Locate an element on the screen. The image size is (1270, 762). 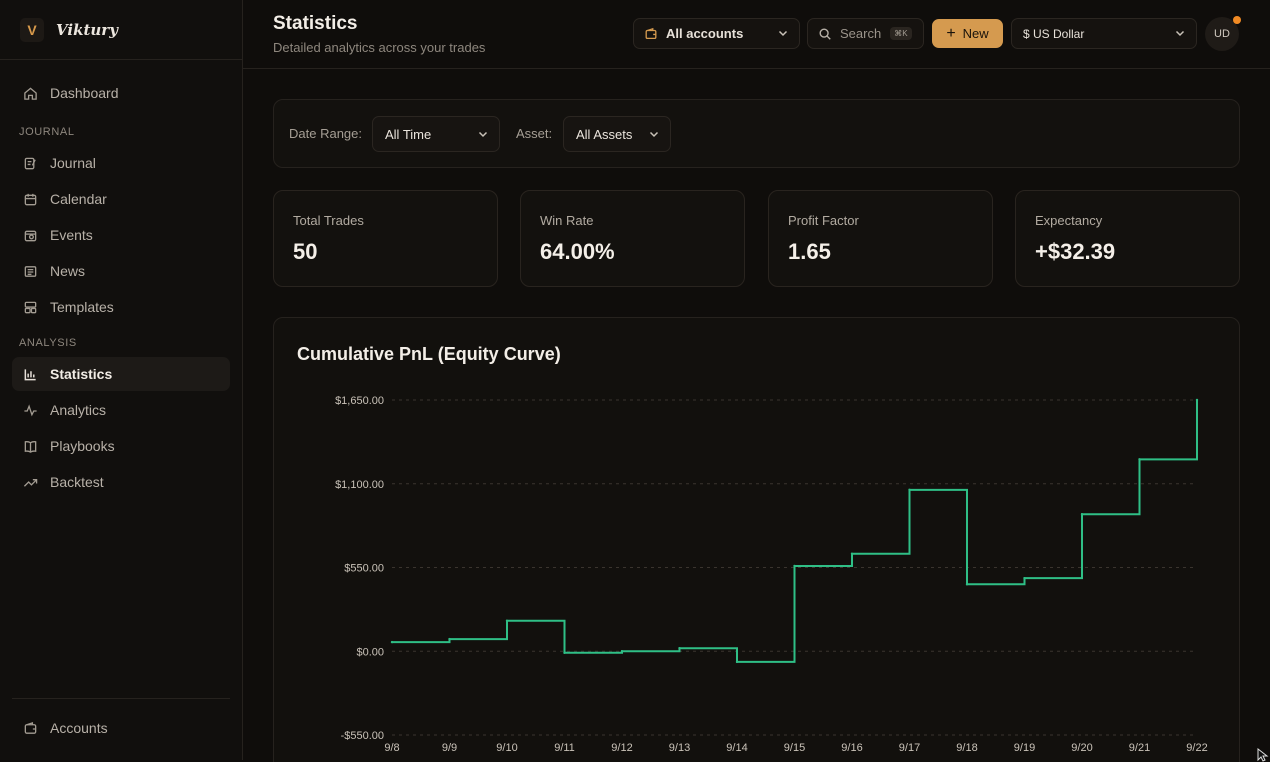
x-tick-label: 9/11 is located at coordinates (564, 748).